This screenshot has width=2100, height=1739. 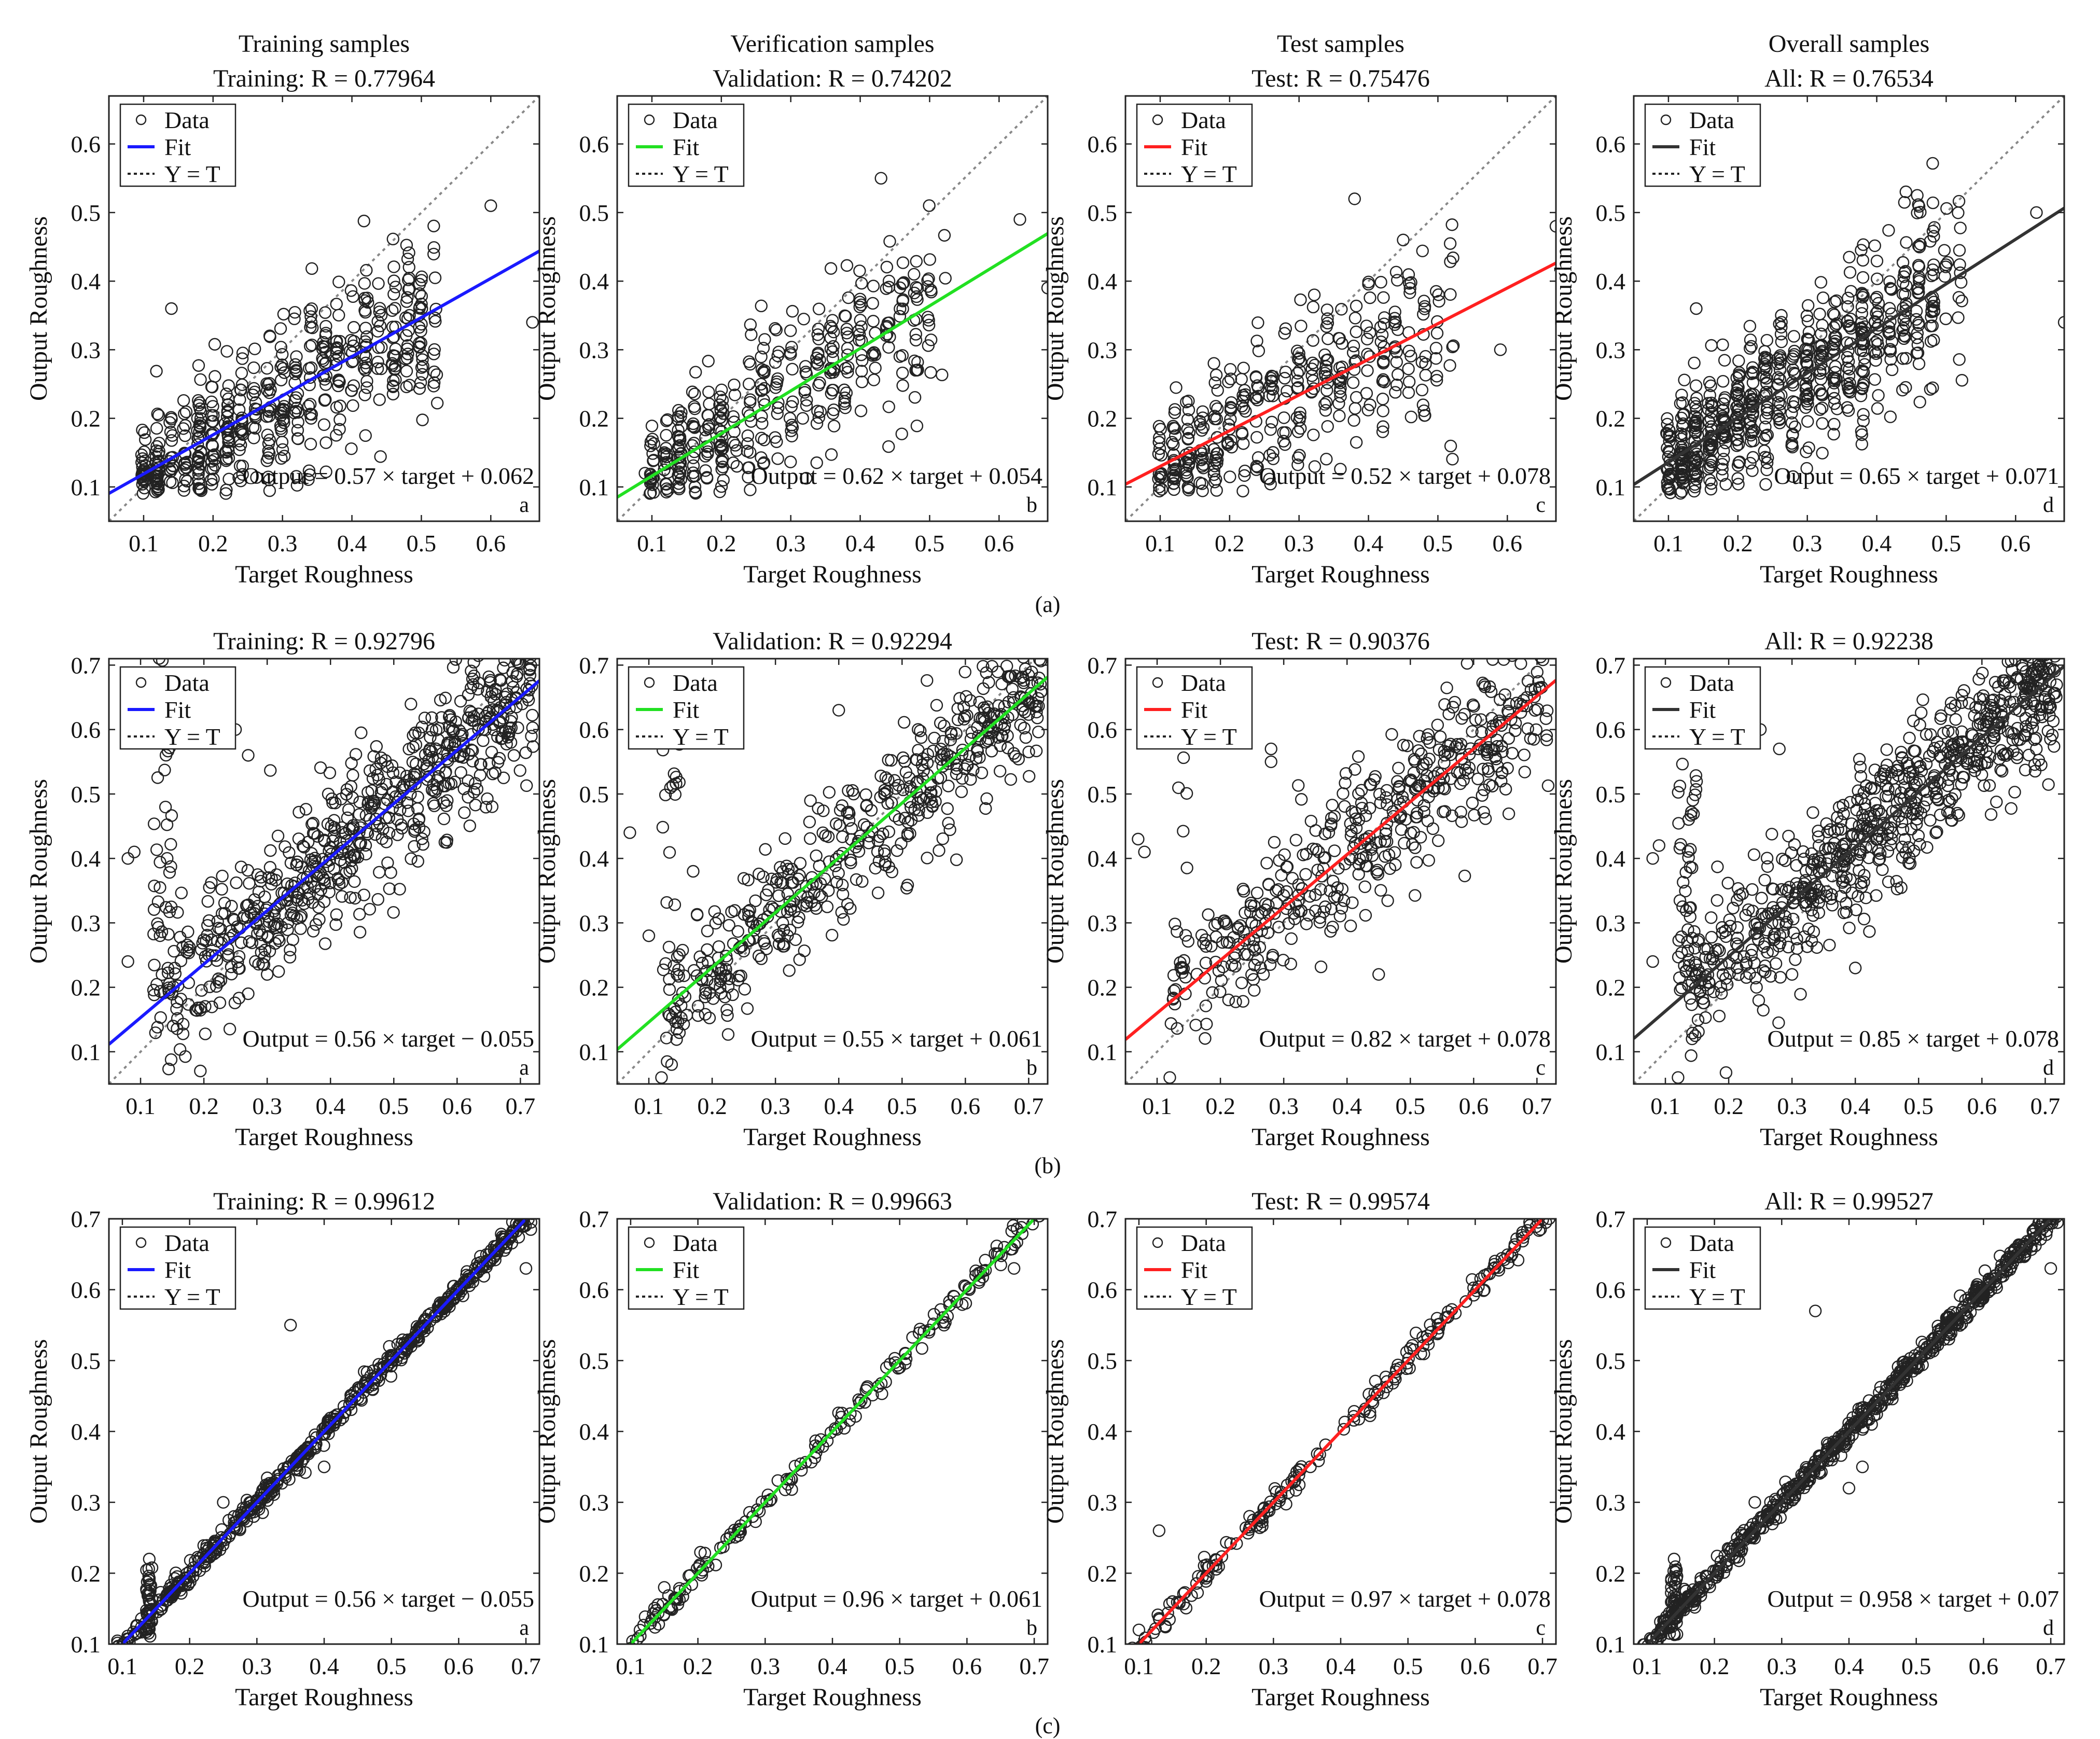 I want to click on y-tick-label: 0.6, so click(x=1103, y=145).